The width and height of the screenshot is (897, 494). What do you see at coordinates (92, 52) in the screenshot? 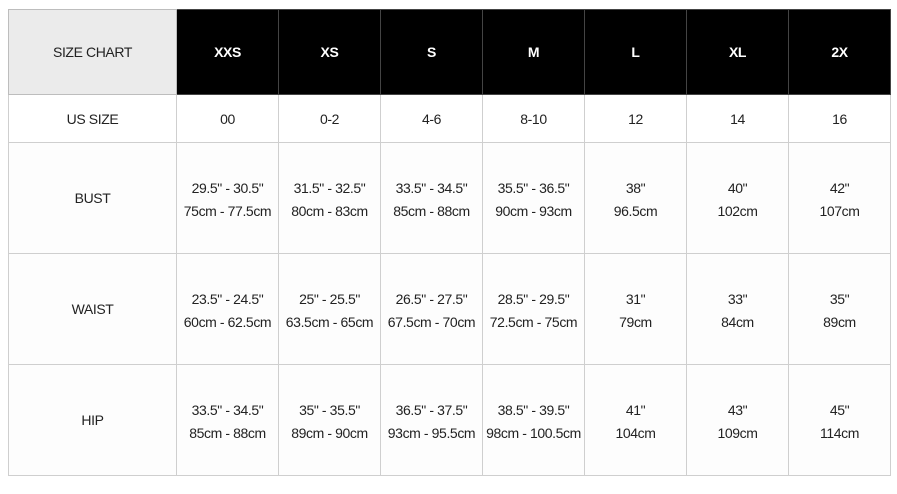
I see `size-chart-title: SIZE CHART` at bounding box center [92, 52].